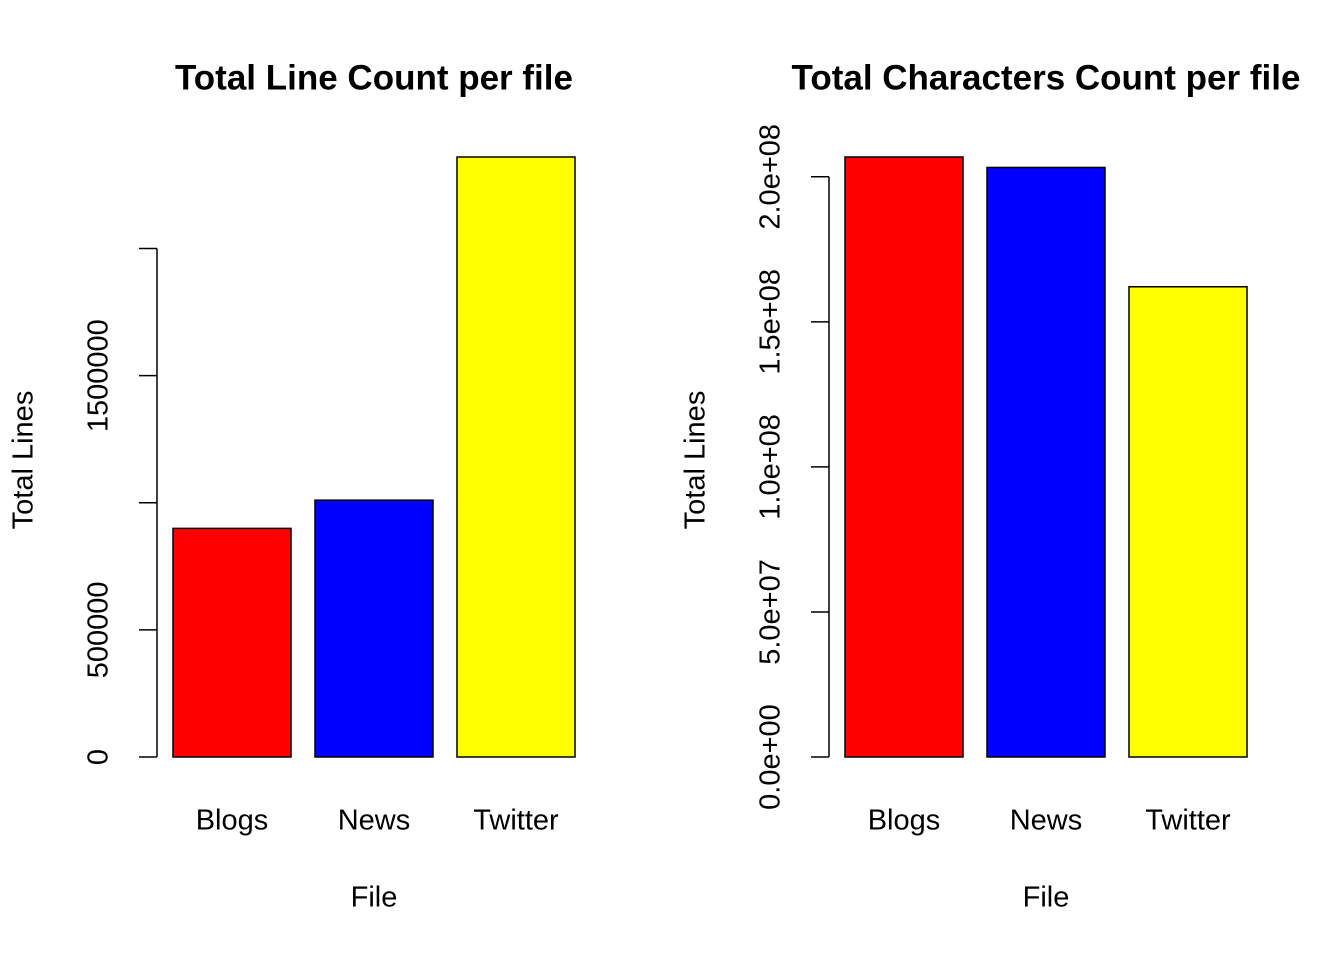 The image size is (1344, 960). I want to click on chart-title: Total Line Count per file, so click(374, 77).